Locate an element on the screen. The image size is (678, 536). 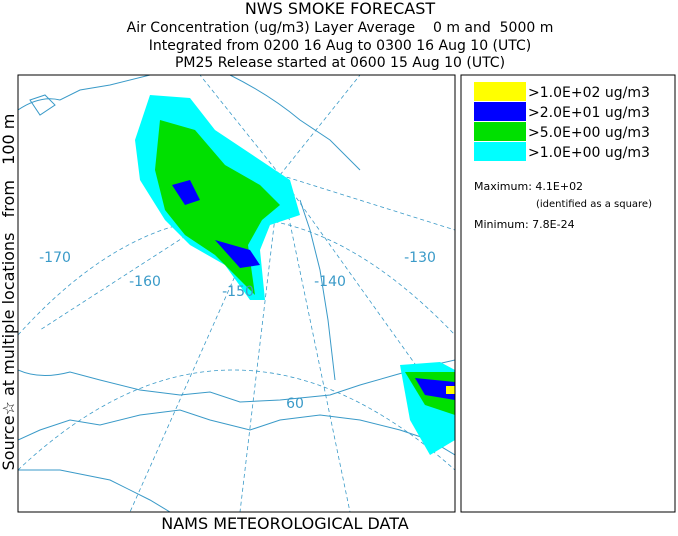
longitude-label: -170 is located at coordinates (55, 258).